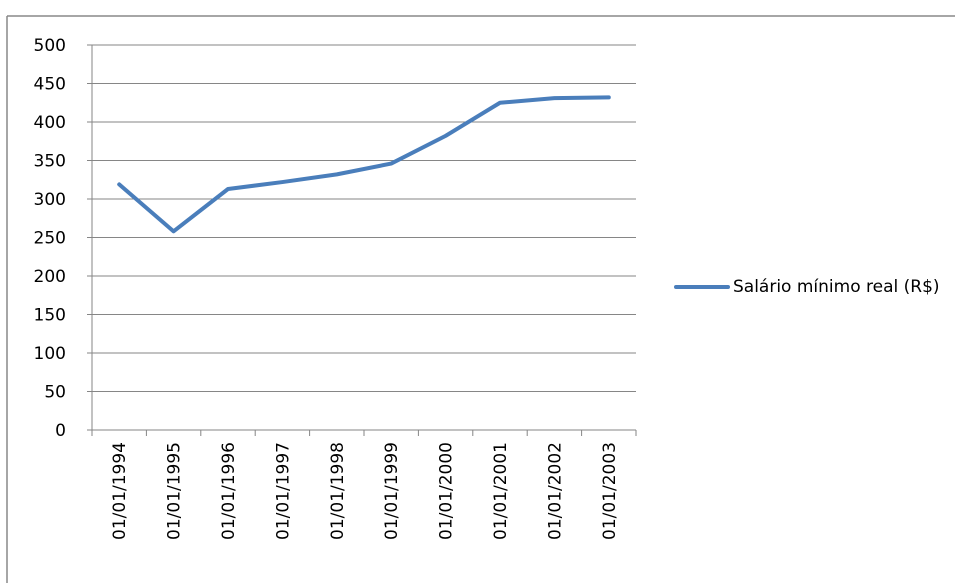 The image size is (955, 587). What do you see at coordinates (392, 491) in the screenshot?
I see `x-tick-label: 01/01/1999` at bounding box center [392, 491].